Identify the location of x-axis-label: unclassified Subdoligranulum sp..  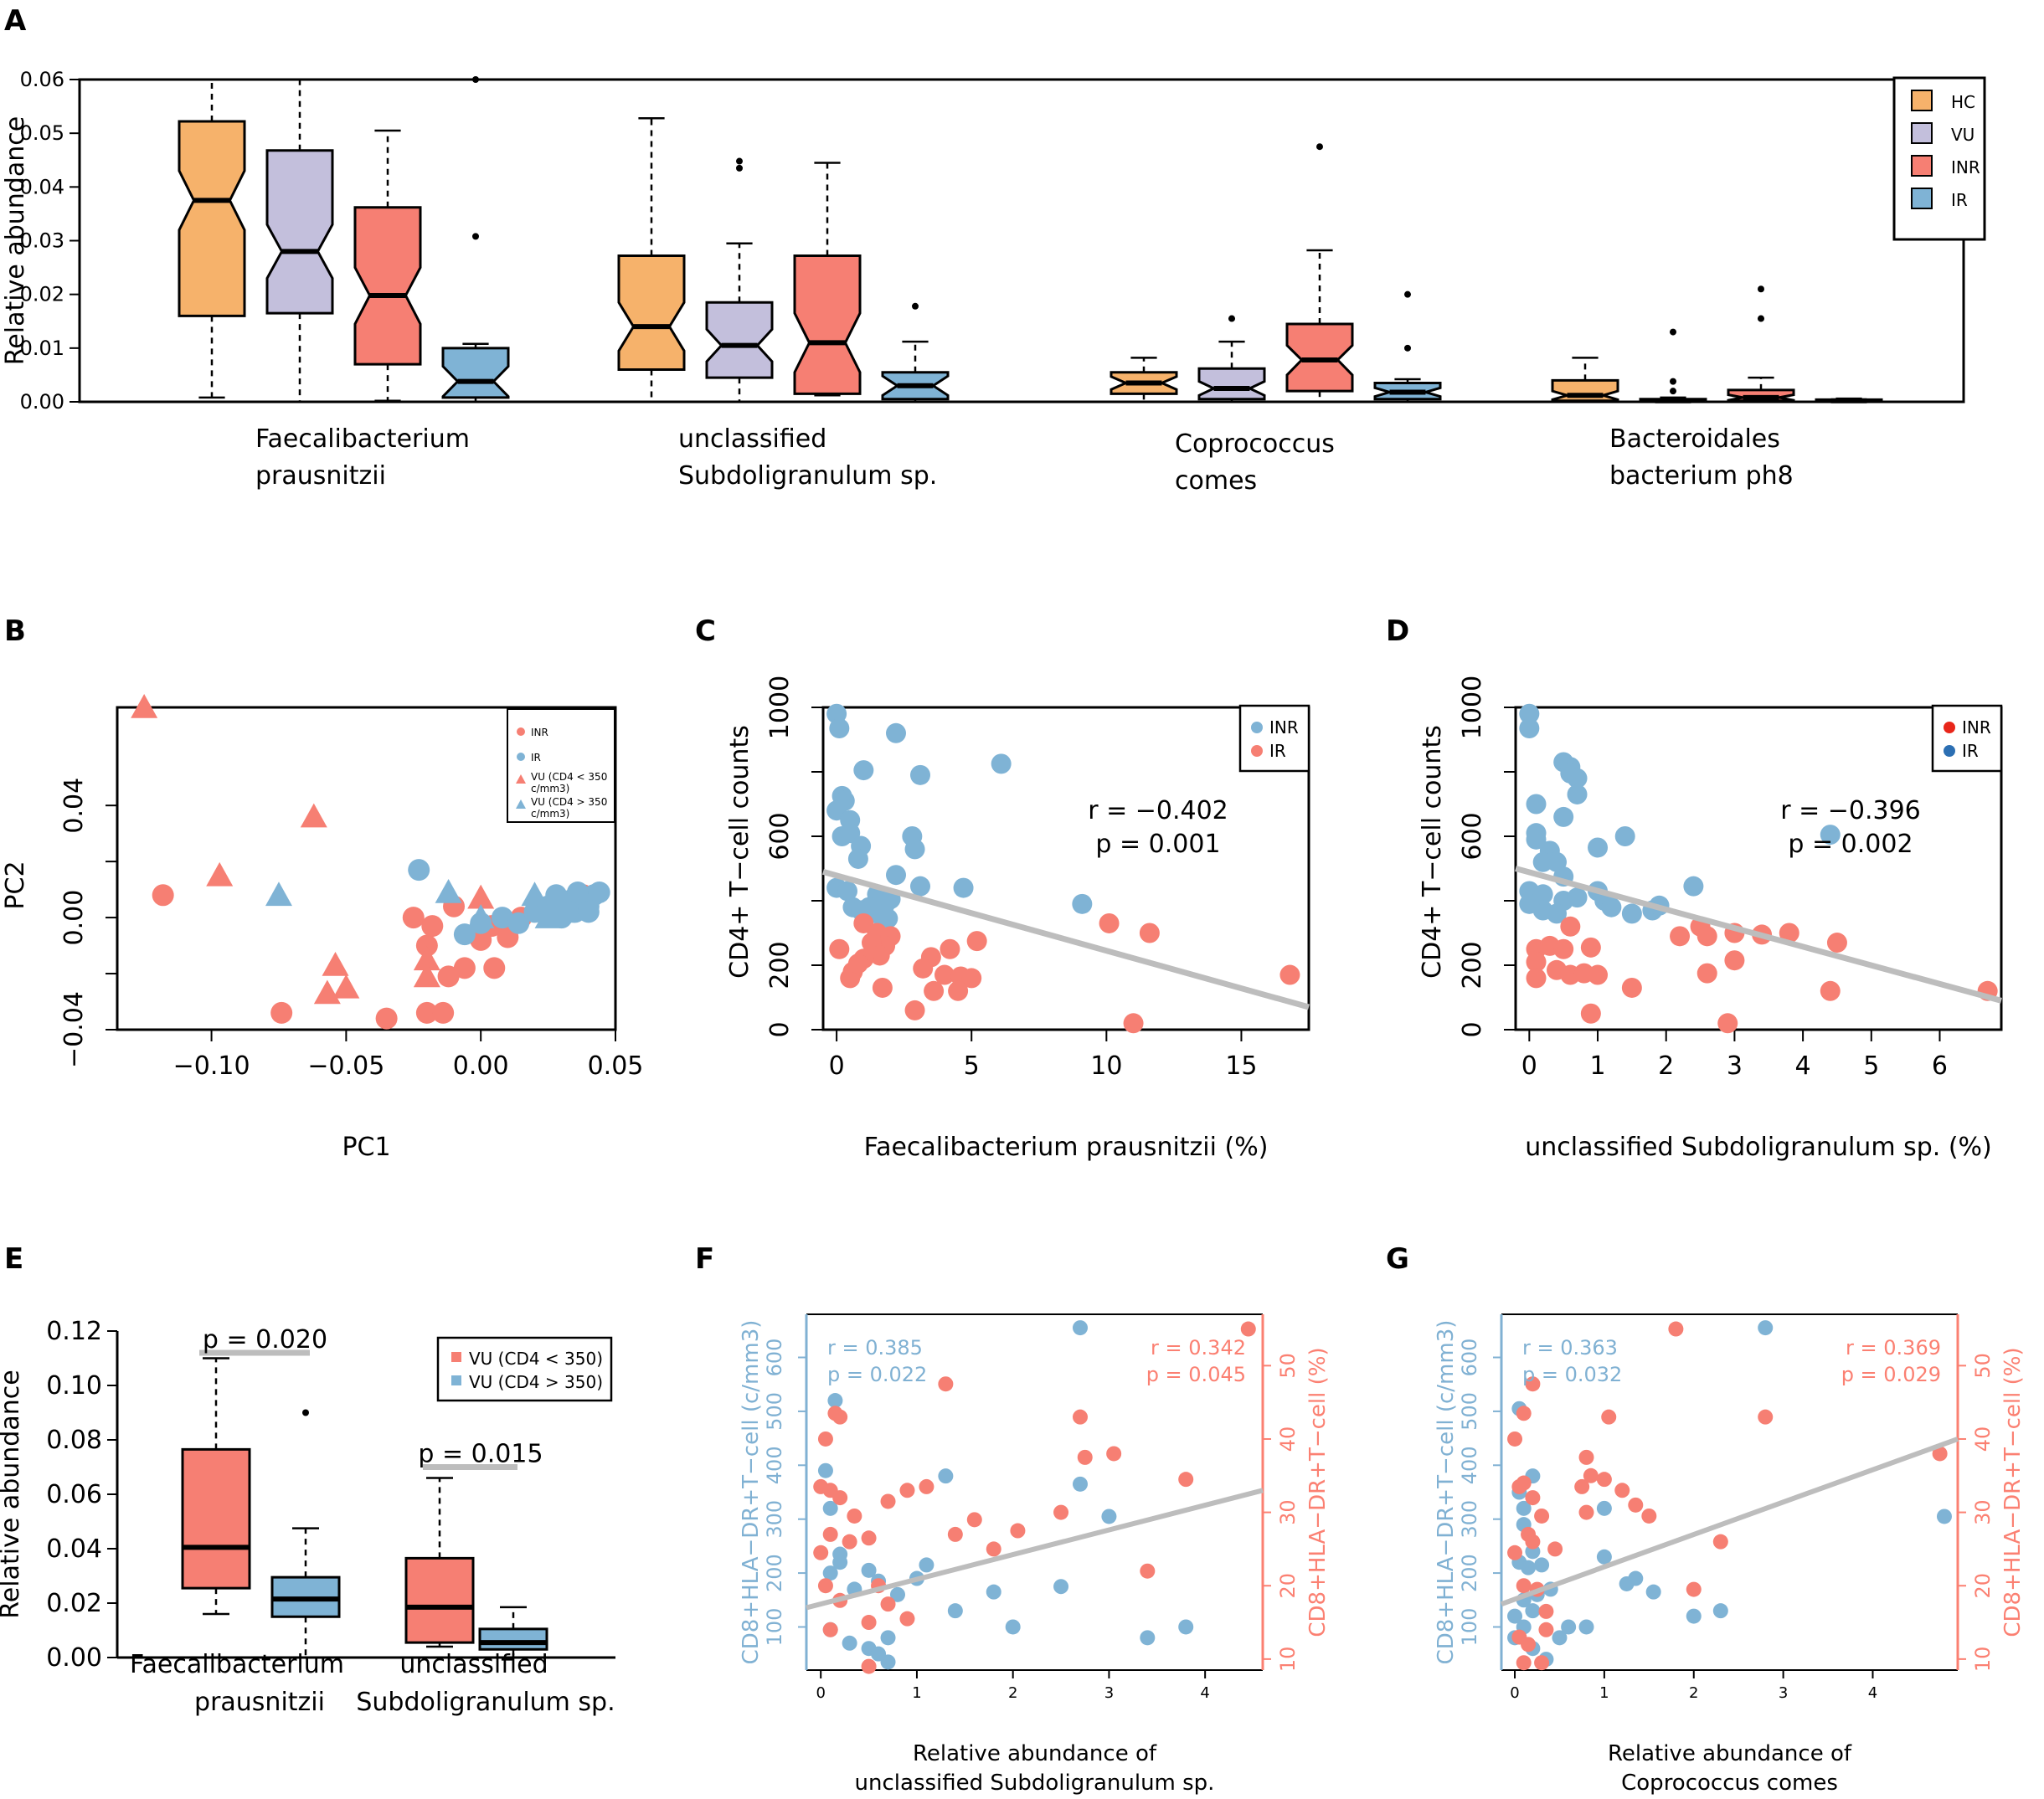
(1035, 1783).